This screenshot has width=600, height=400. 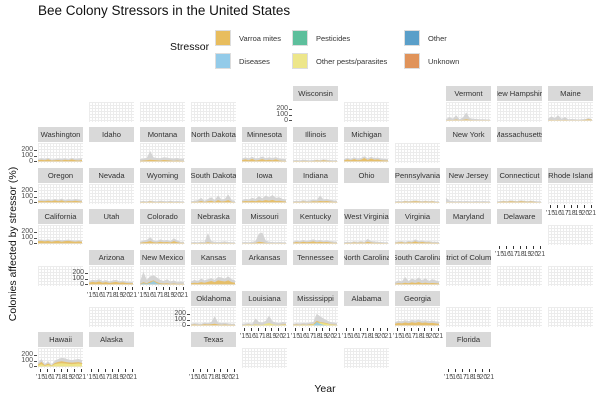 I want to click on strip-label: Oklahoma, so click(x=213, y=298).